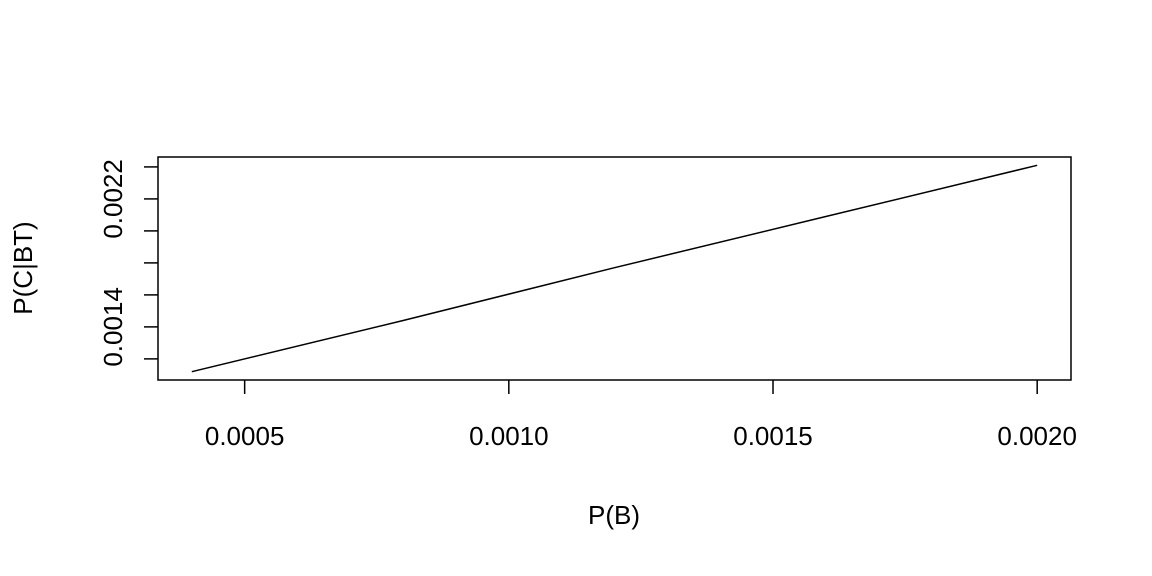 The height and width of the screenshot is (576, 1152). Describe the element at coordinates (245, 436) in the screenshot. I see `x-tick-label: 0.0005` at that location.